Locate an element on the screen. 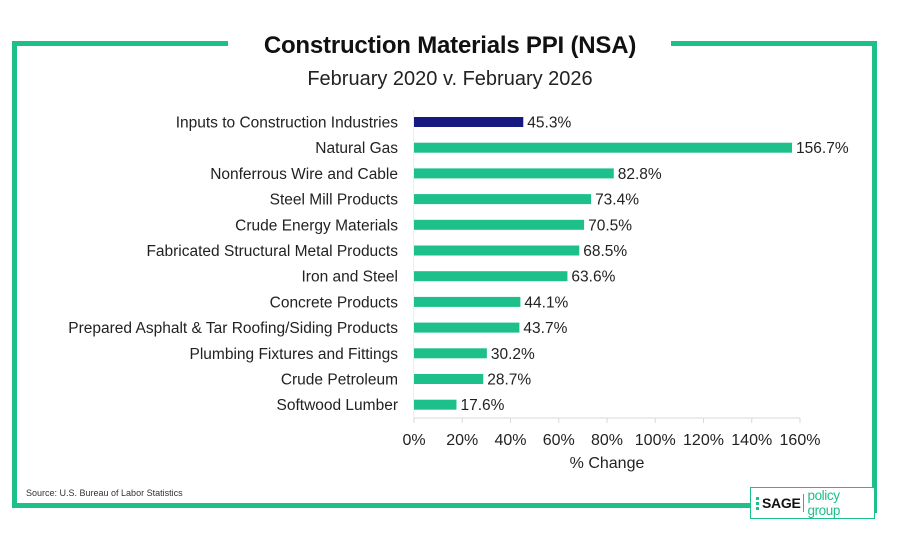  value-label: 73.4% is located at coordinates (617, 200).